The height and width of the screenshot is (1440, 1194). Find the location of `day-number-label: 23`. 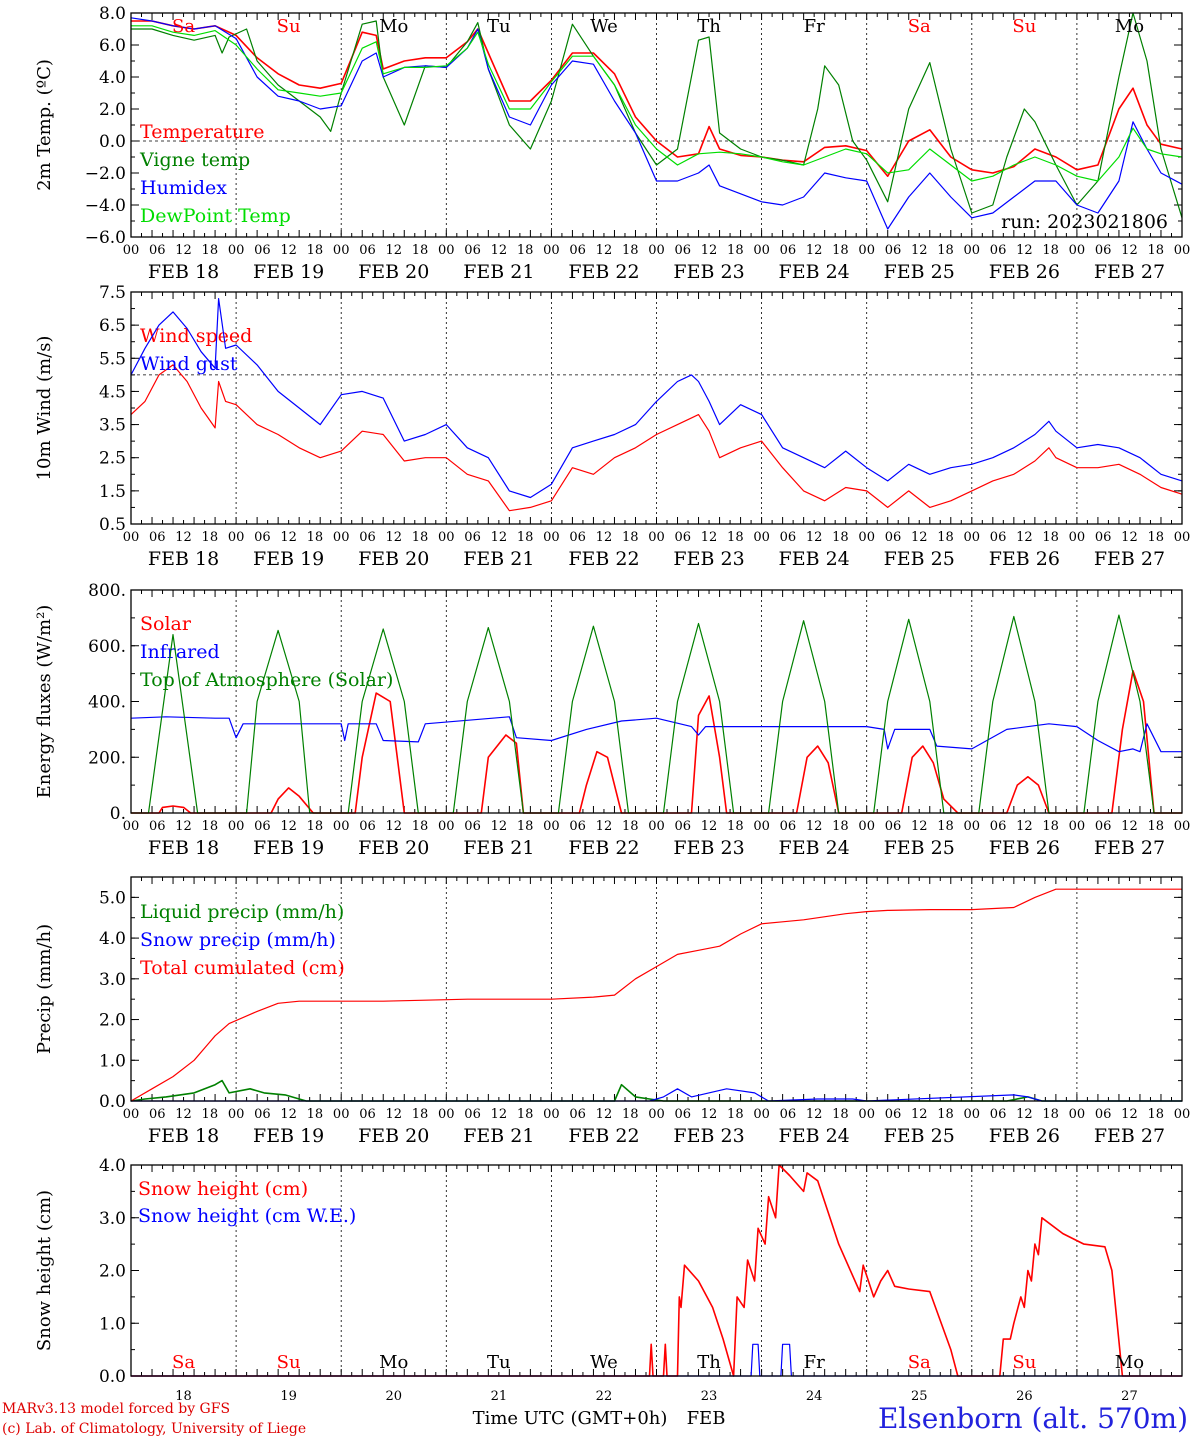

day-number-label: 23 is located at coordinates (709, 1396).